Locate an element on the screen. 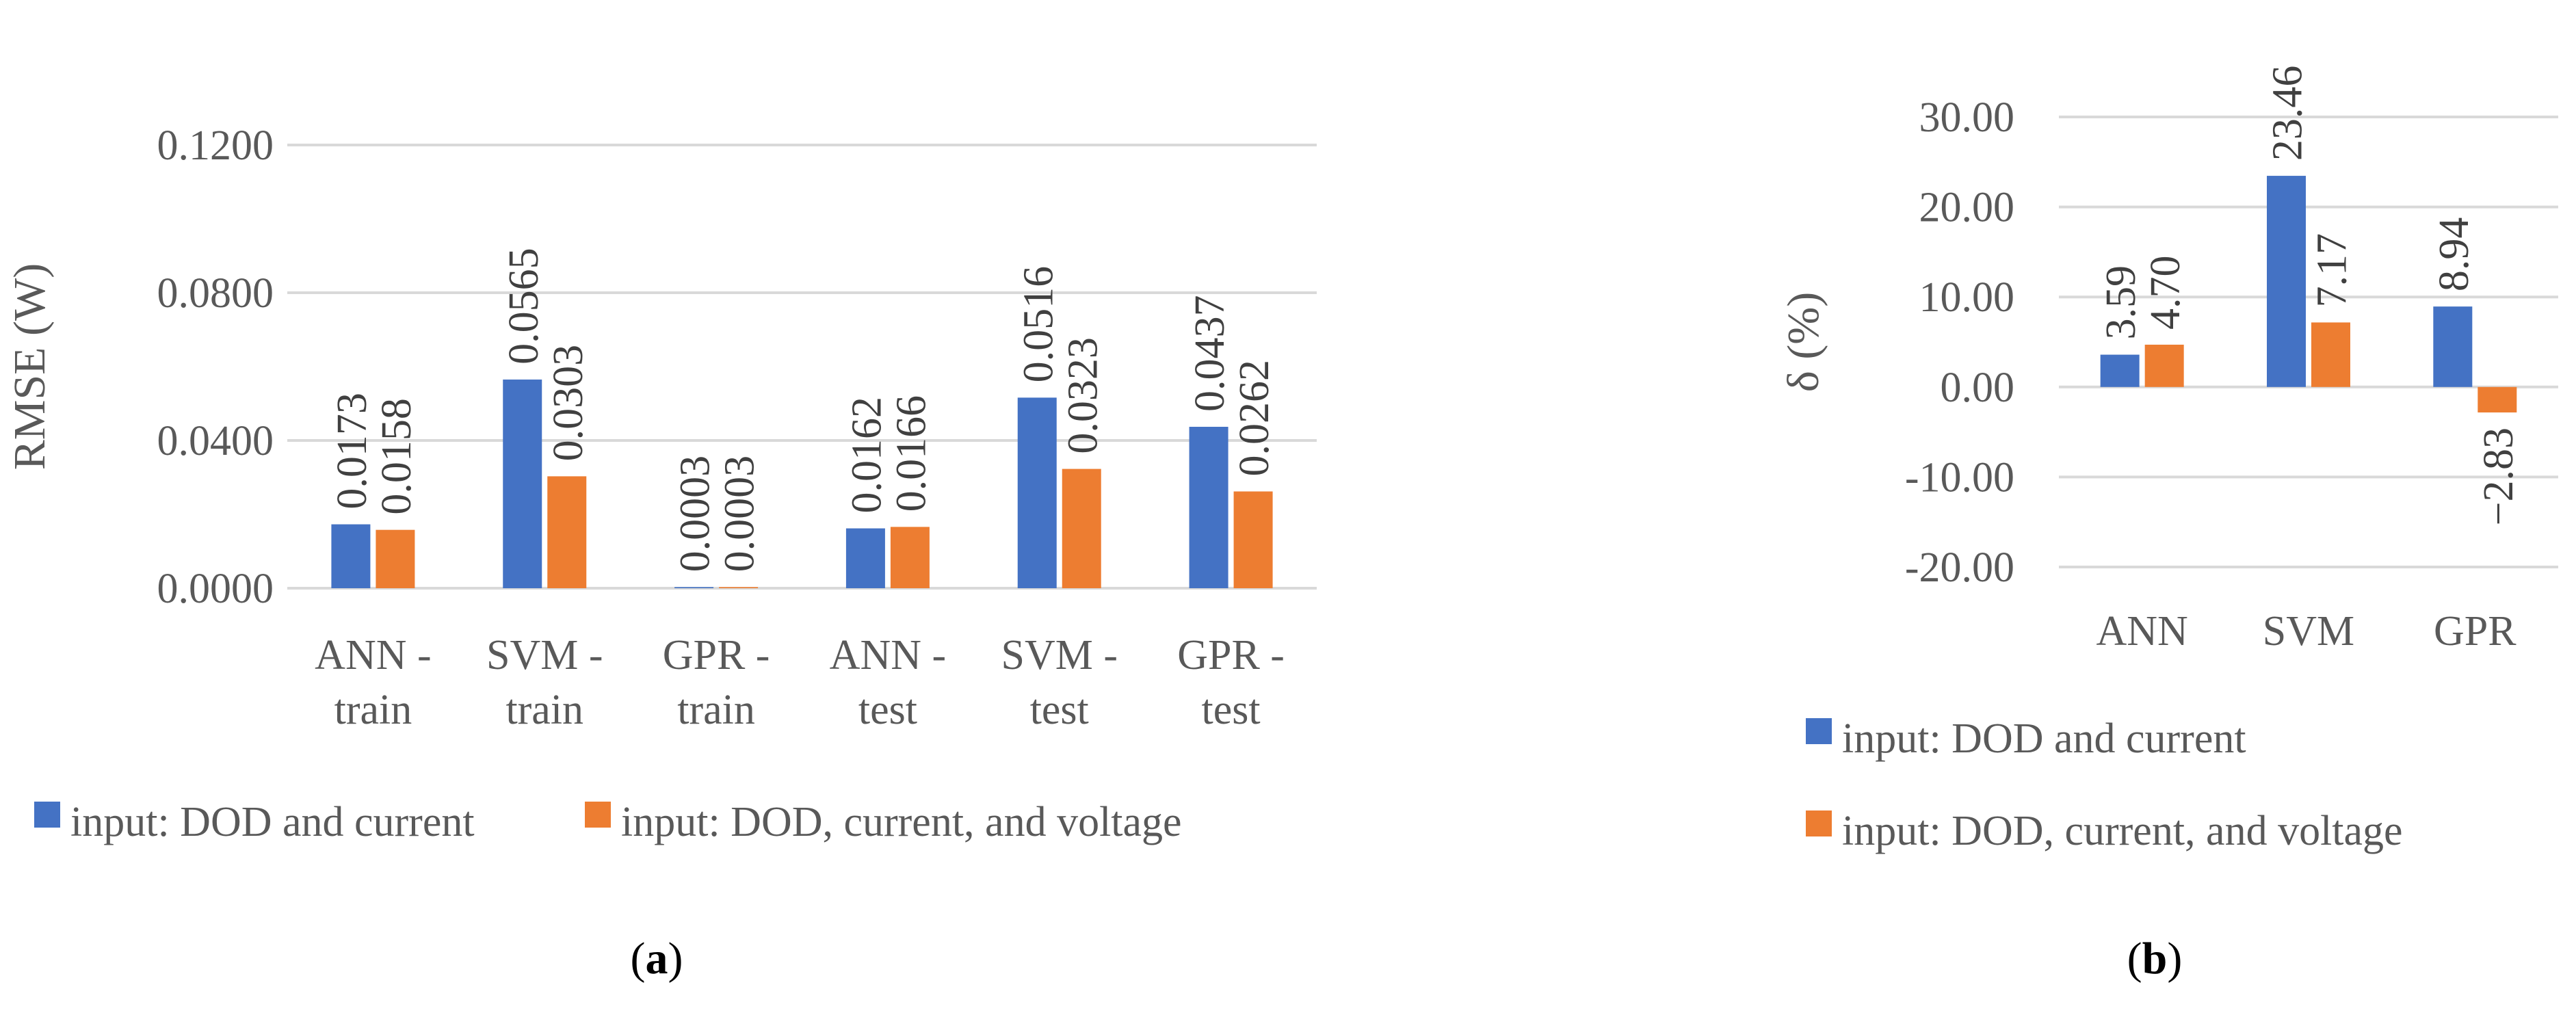 This screenshot has height=1015, width=2576. data-label: 0.0437 is located at coordinates (1210, 353).